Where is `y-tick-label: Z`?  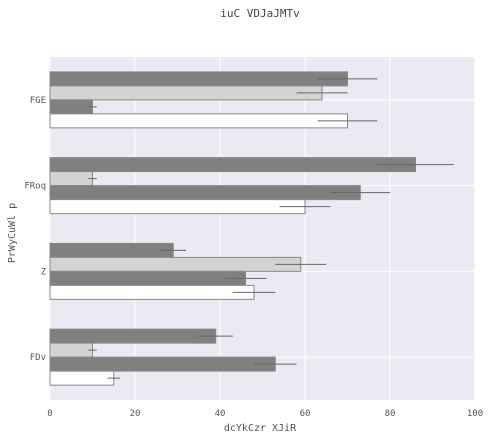
y-tick-label: Z is located at coordinates (44, 272).